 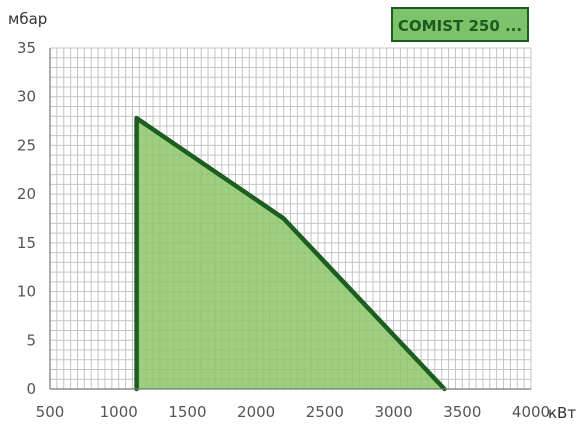 What do you see at coordinates (187, 412) in the screenshot?
I see `x-tick-label: 1500` at bounding box center [187, 412].